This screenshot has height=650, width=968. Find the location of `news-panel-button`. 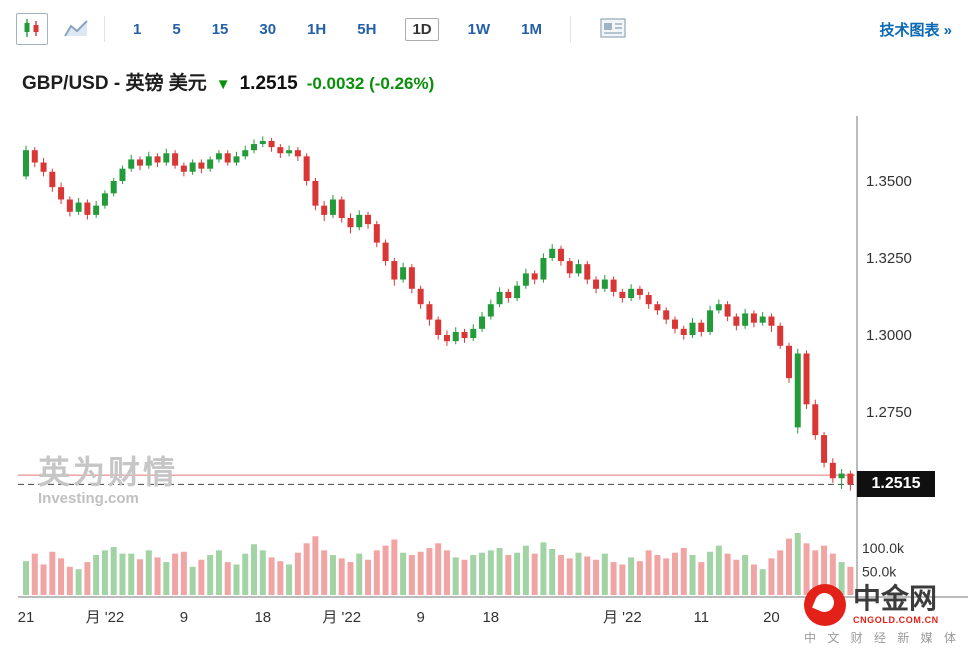

news-panel-button is located at coordinates (612, 29).